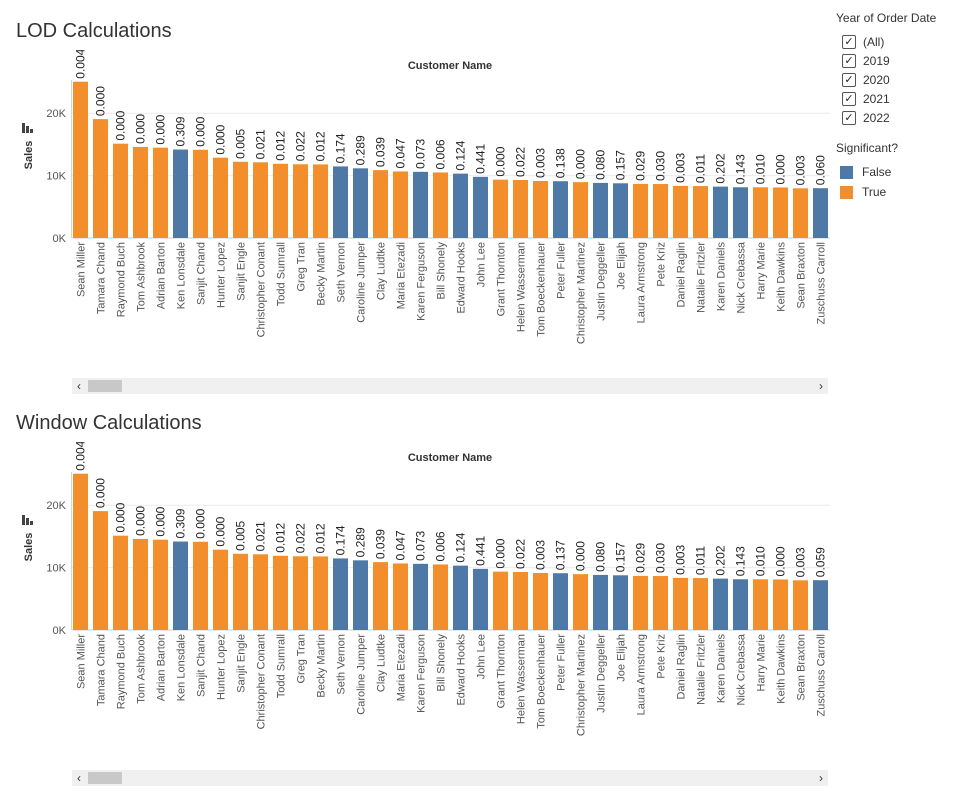 This screenshot has width=976, height=792. Describe the element at coordinates (906, 41) in the screenshot. I see `filter-option-all: ✓ (All)` at that location.